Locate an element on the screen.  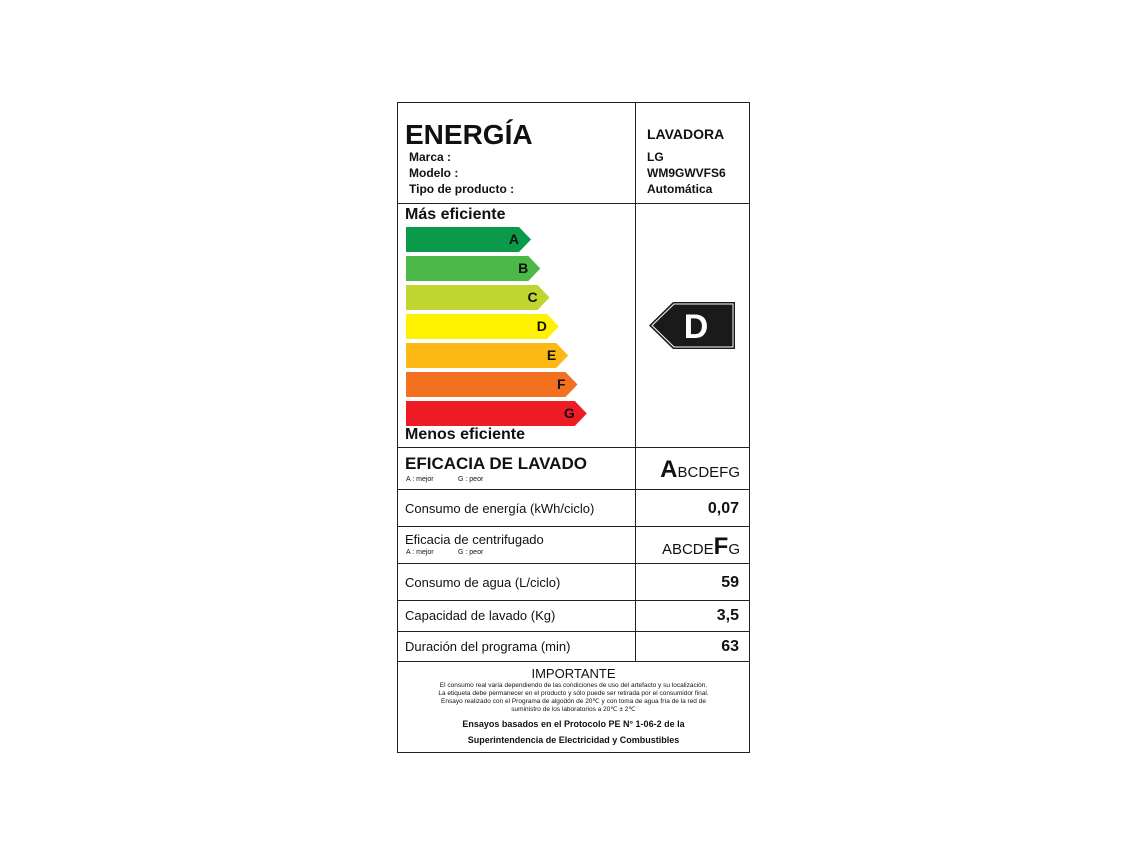
duration-row: Duración del programa (min) 63 is located at coordinates (573, 647).